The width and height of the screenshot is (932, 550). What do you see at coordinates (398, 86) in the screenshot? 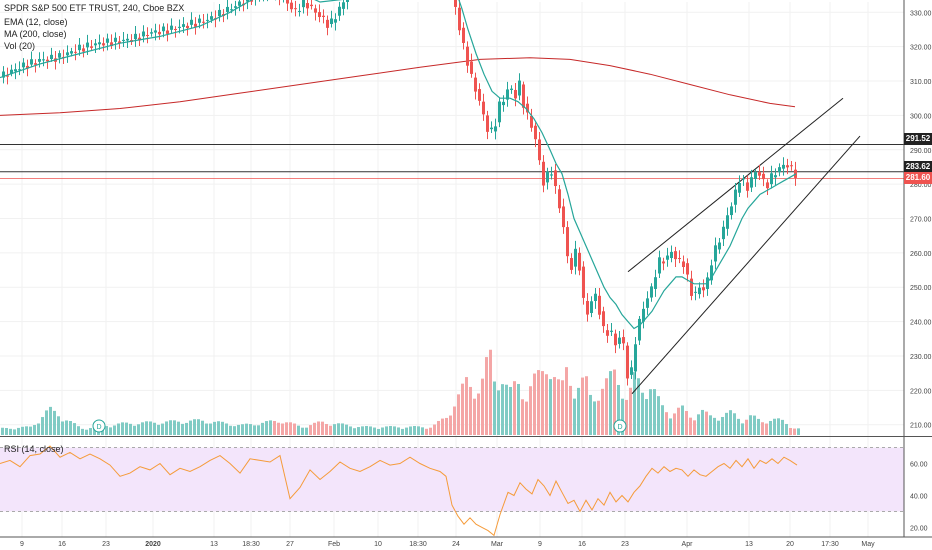
I see `ma-200-line` at bounding box center [398, 86].